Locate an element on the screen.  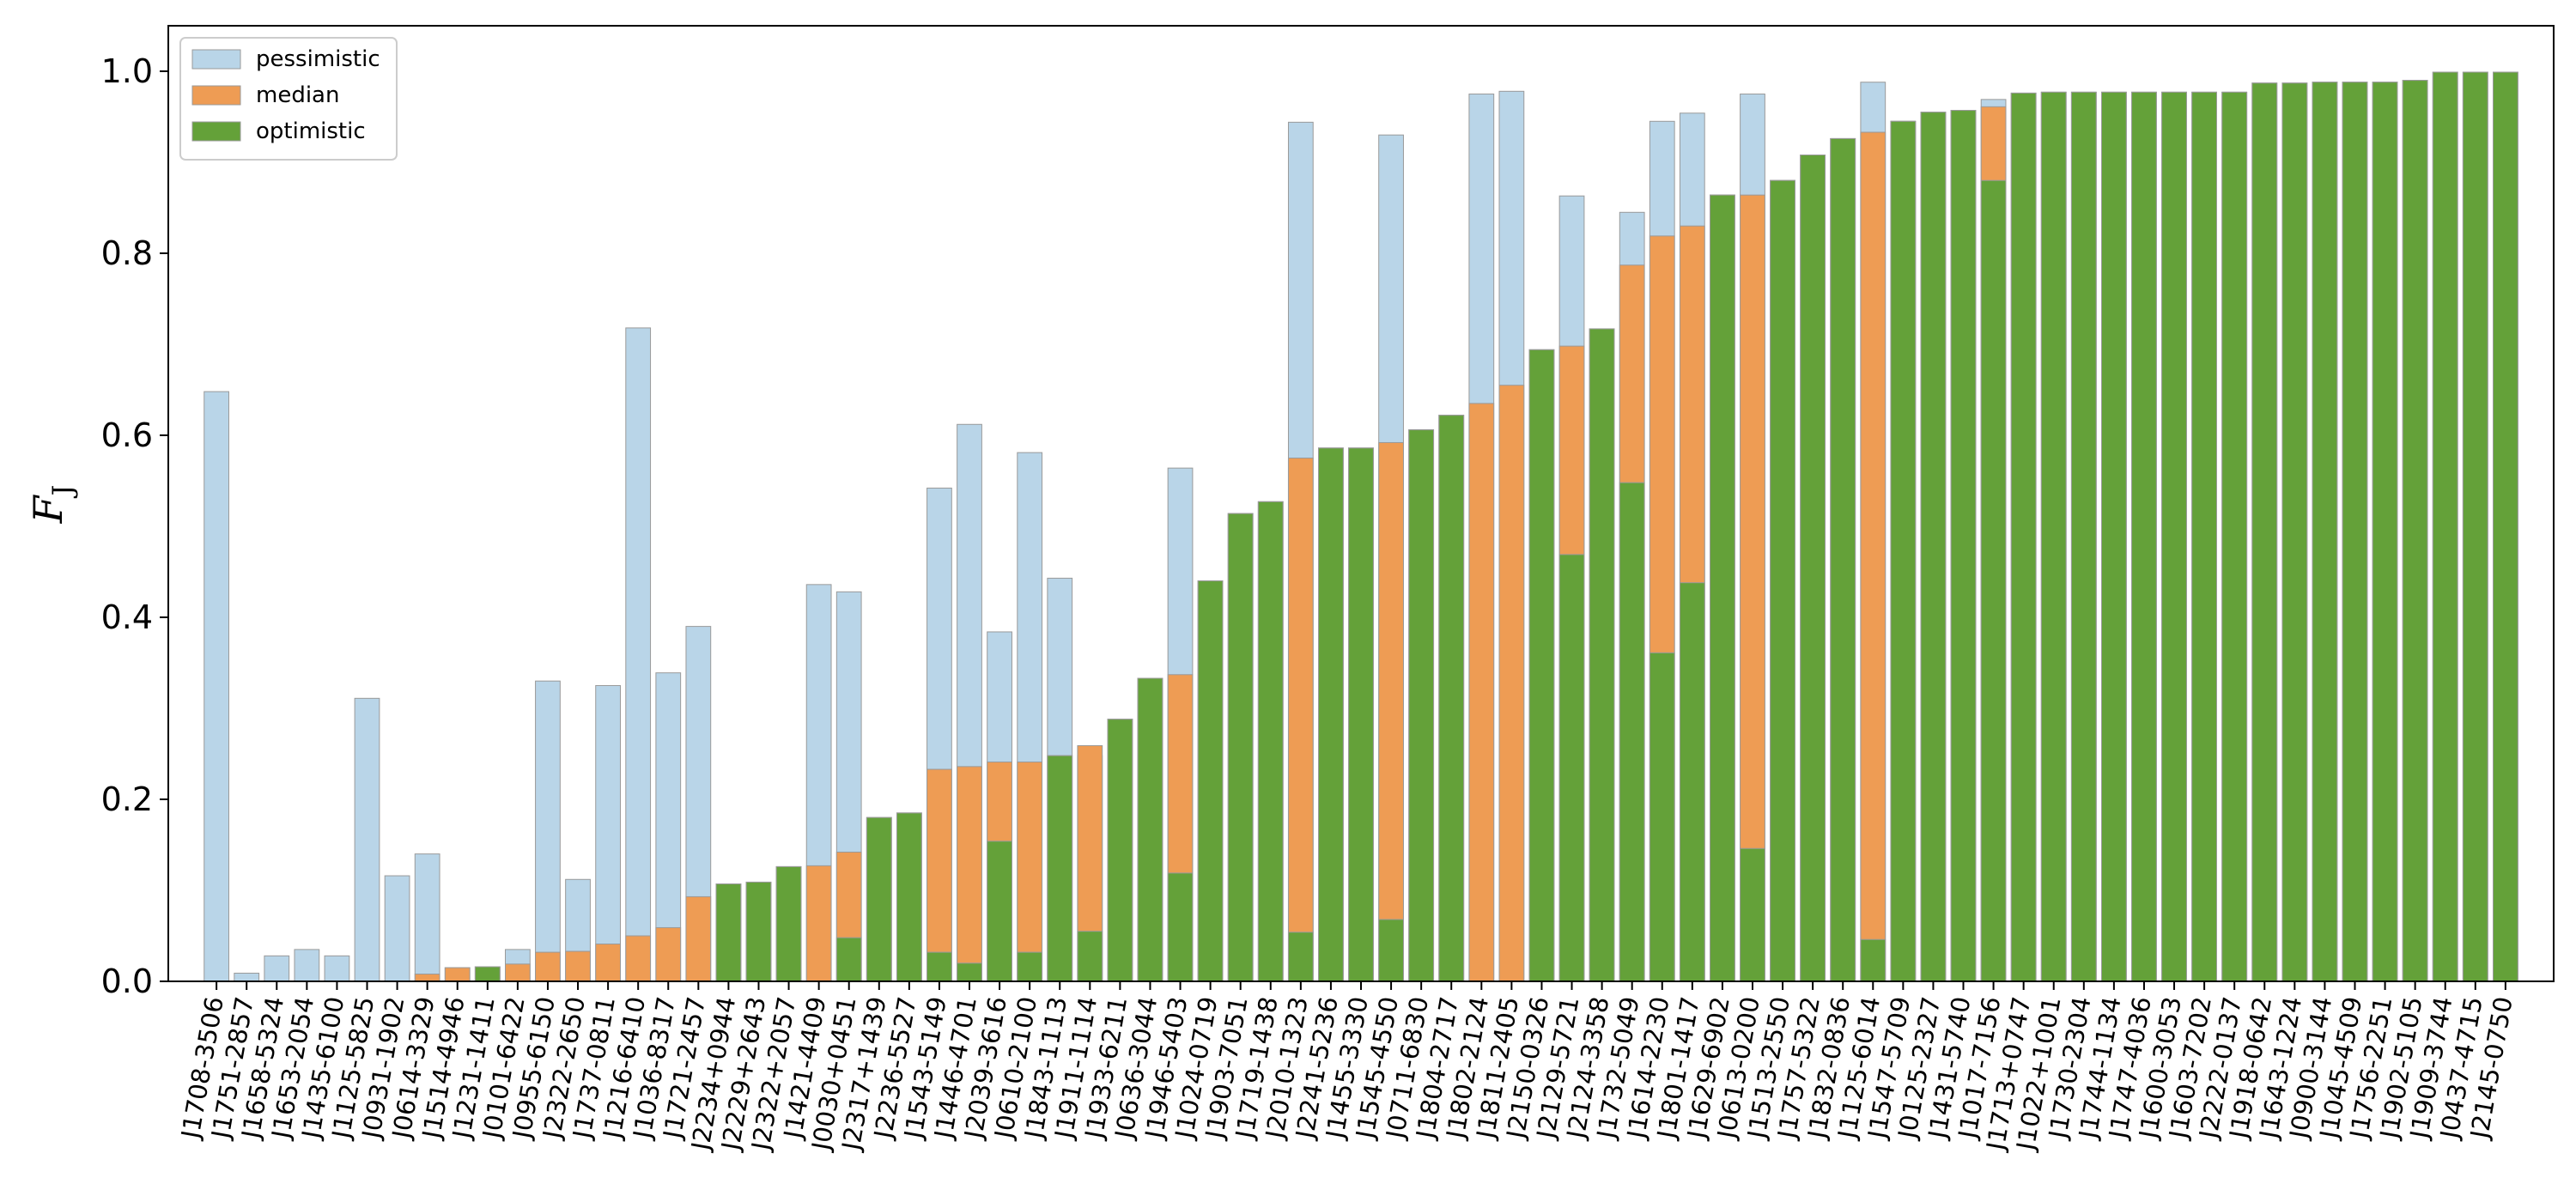
legend-label-optimistic: optimistic is located at coordinates (311, 131).